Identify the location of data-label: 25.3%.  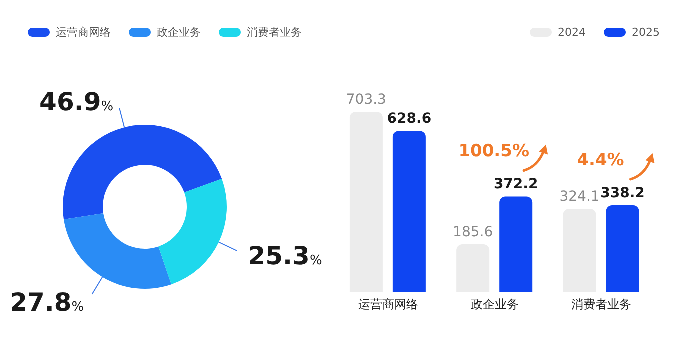
(285, 255).